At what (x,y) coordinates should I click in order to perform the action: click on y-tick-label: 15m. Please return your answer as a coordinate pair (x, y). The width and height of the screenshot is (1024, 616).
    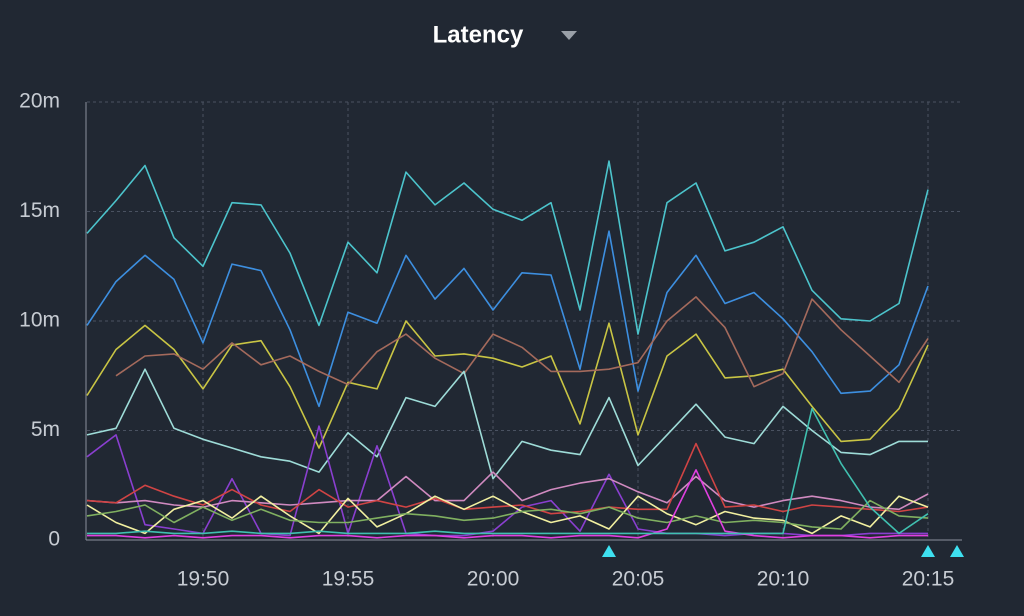
    Looking at the image, I should click on (39, 210).